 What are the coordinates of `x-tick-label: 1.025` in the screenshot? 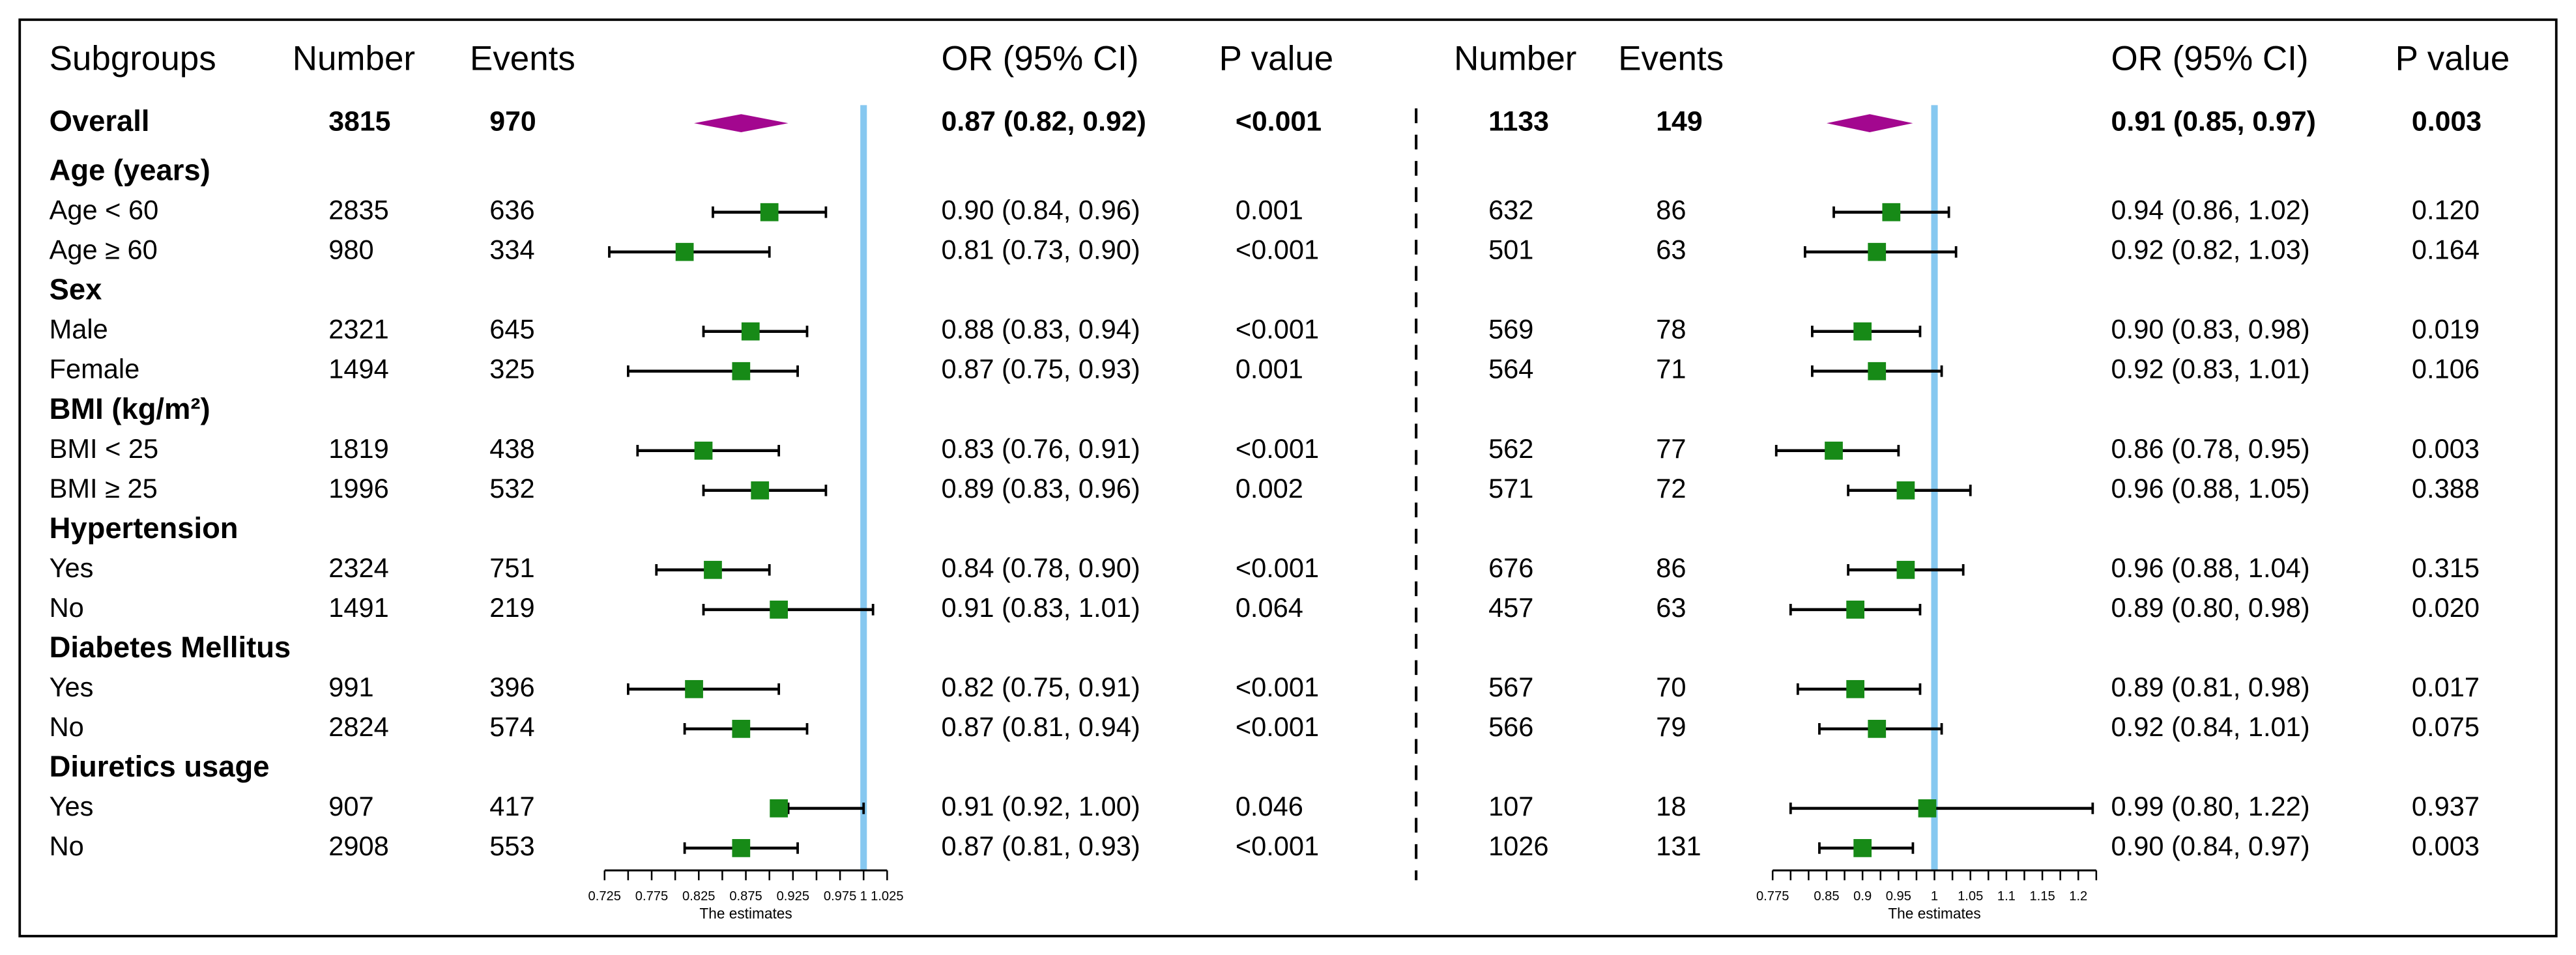 It's located at (887, 897).